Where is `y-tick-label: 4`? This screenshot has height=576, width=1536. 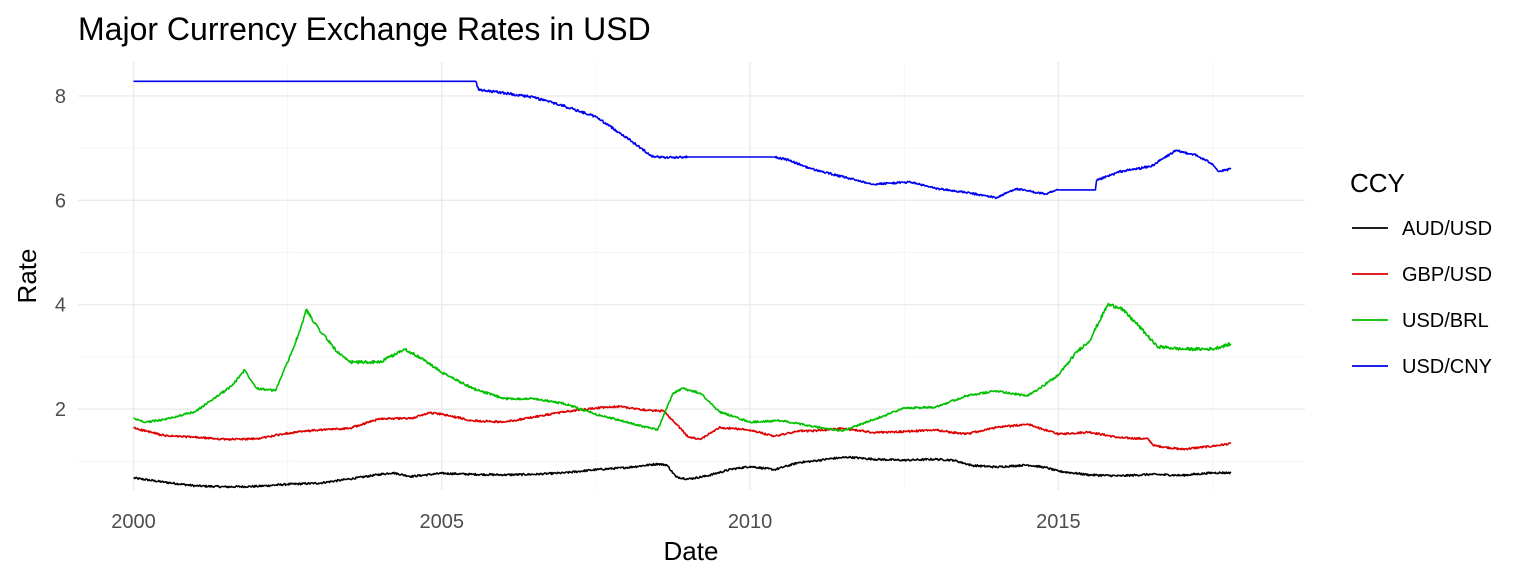
y-tick-label: 4 is located at coordinates (60, 306).